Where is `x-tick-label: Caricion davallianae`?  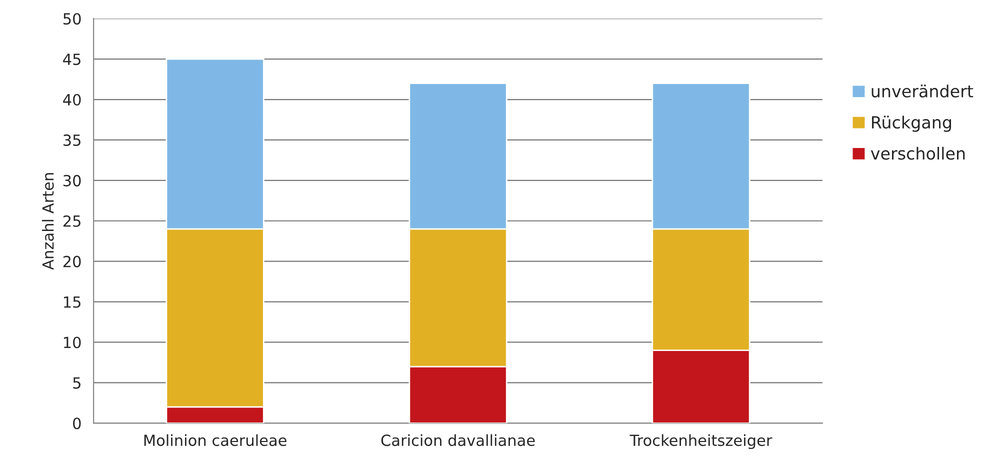
x-tick-label: Caricion davallianae is located at coordinates (458, 440).